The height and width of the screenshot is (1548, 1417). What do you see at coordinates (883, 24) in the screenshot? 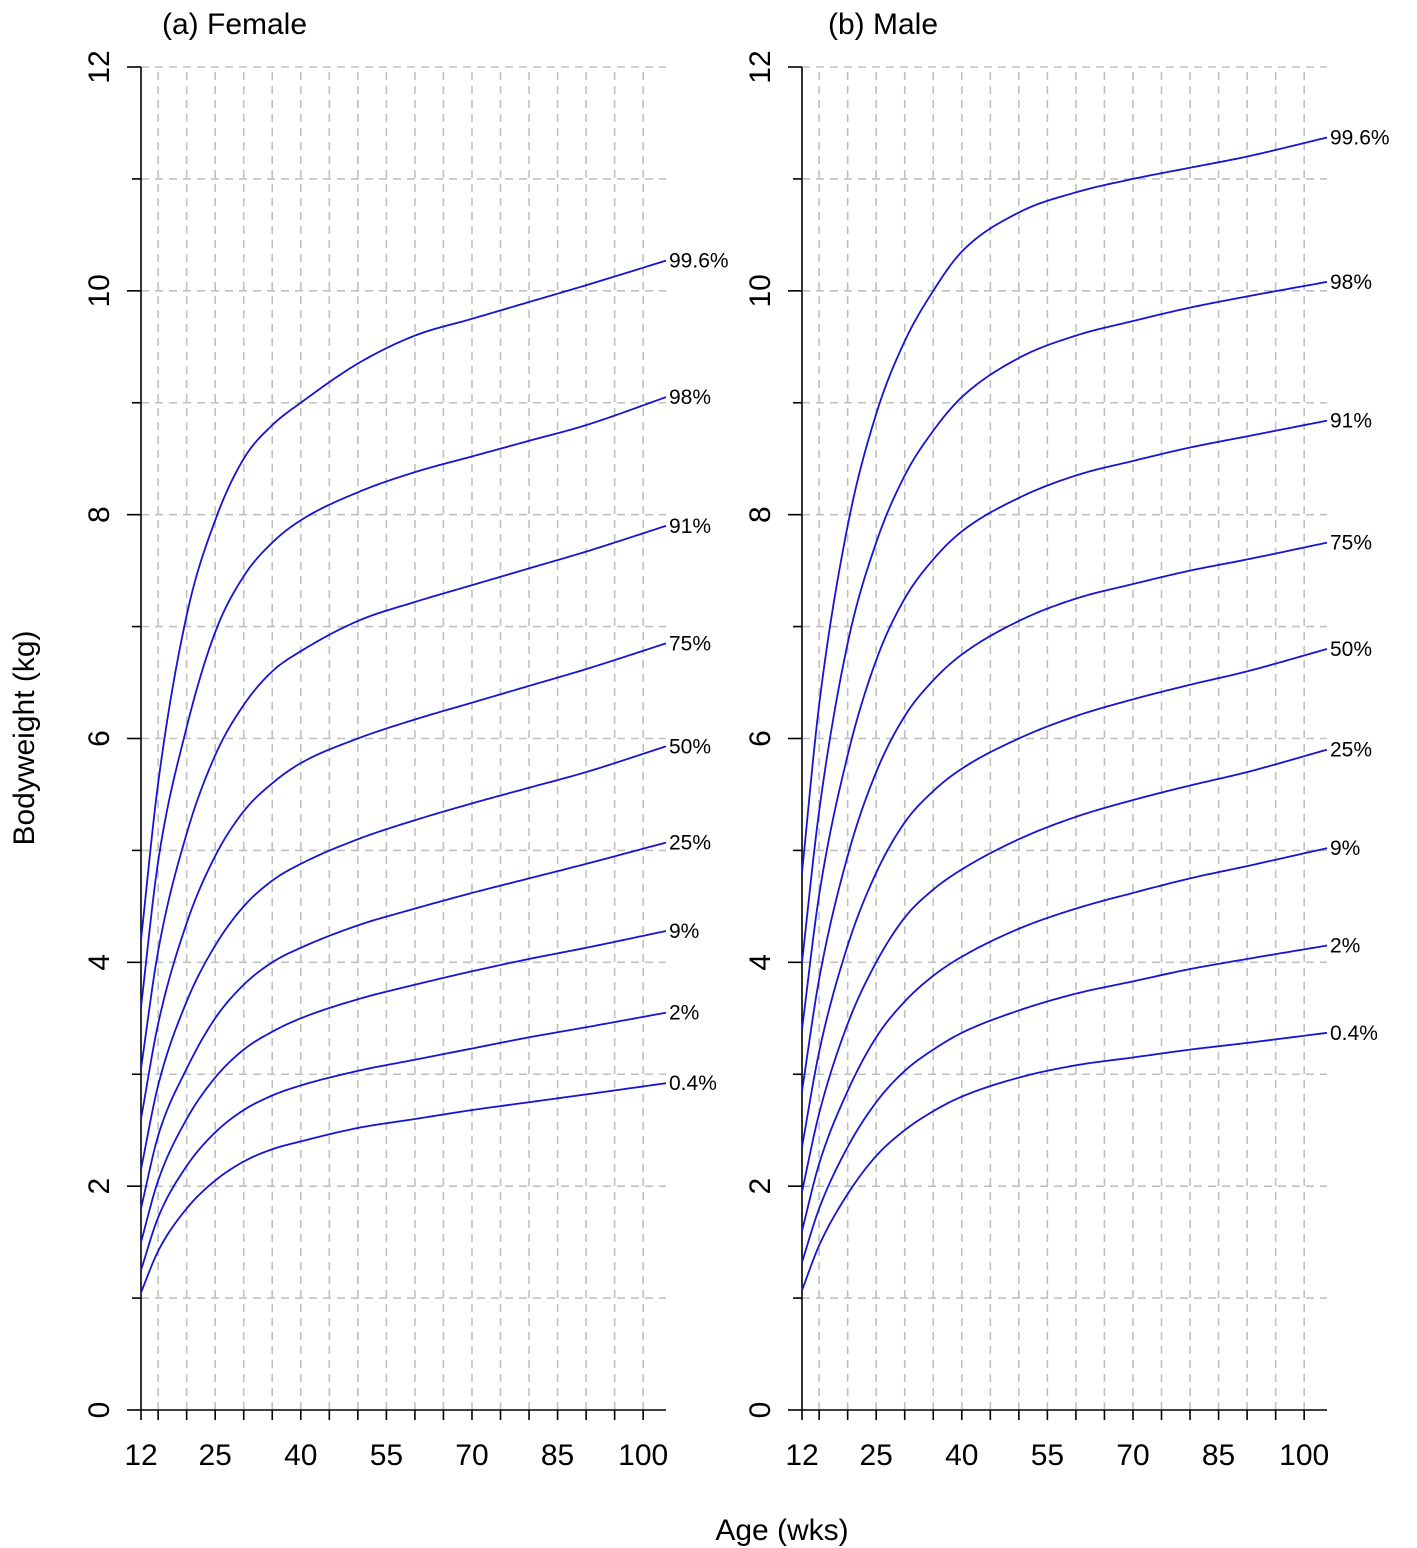
I see `panel-title: (b) Male` at bounding box center [883, 24].